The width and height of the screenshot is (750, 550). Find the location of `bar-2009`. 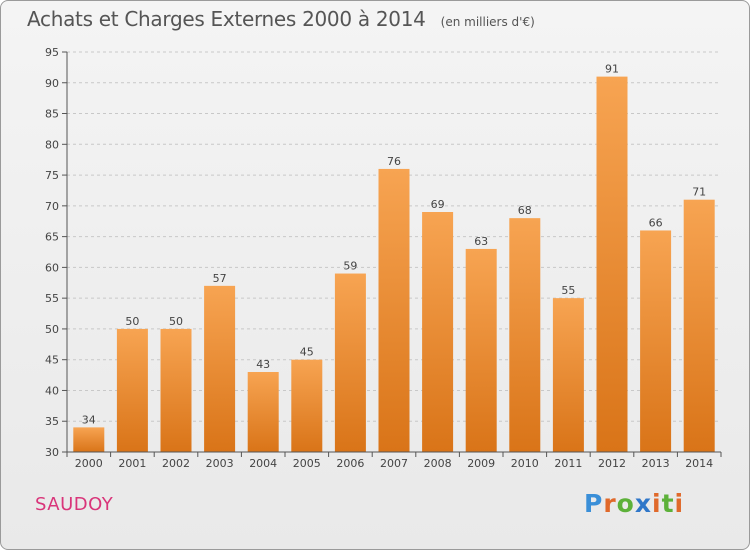

bar-2009 is located at coordinates (481, 350).